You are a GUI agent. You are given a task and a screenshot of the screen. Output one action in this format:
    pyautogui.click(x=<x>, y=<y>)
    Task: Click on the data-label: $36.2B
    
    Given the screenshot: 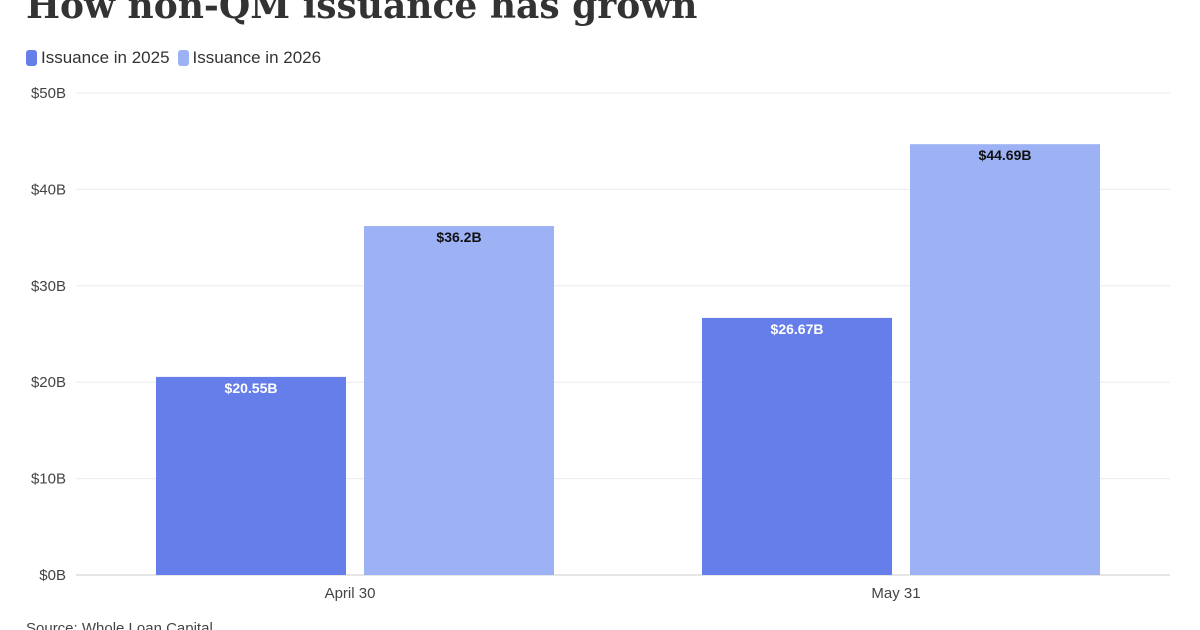 What is the action you would take?
    pyautogui.click(x=458, y=237)
    